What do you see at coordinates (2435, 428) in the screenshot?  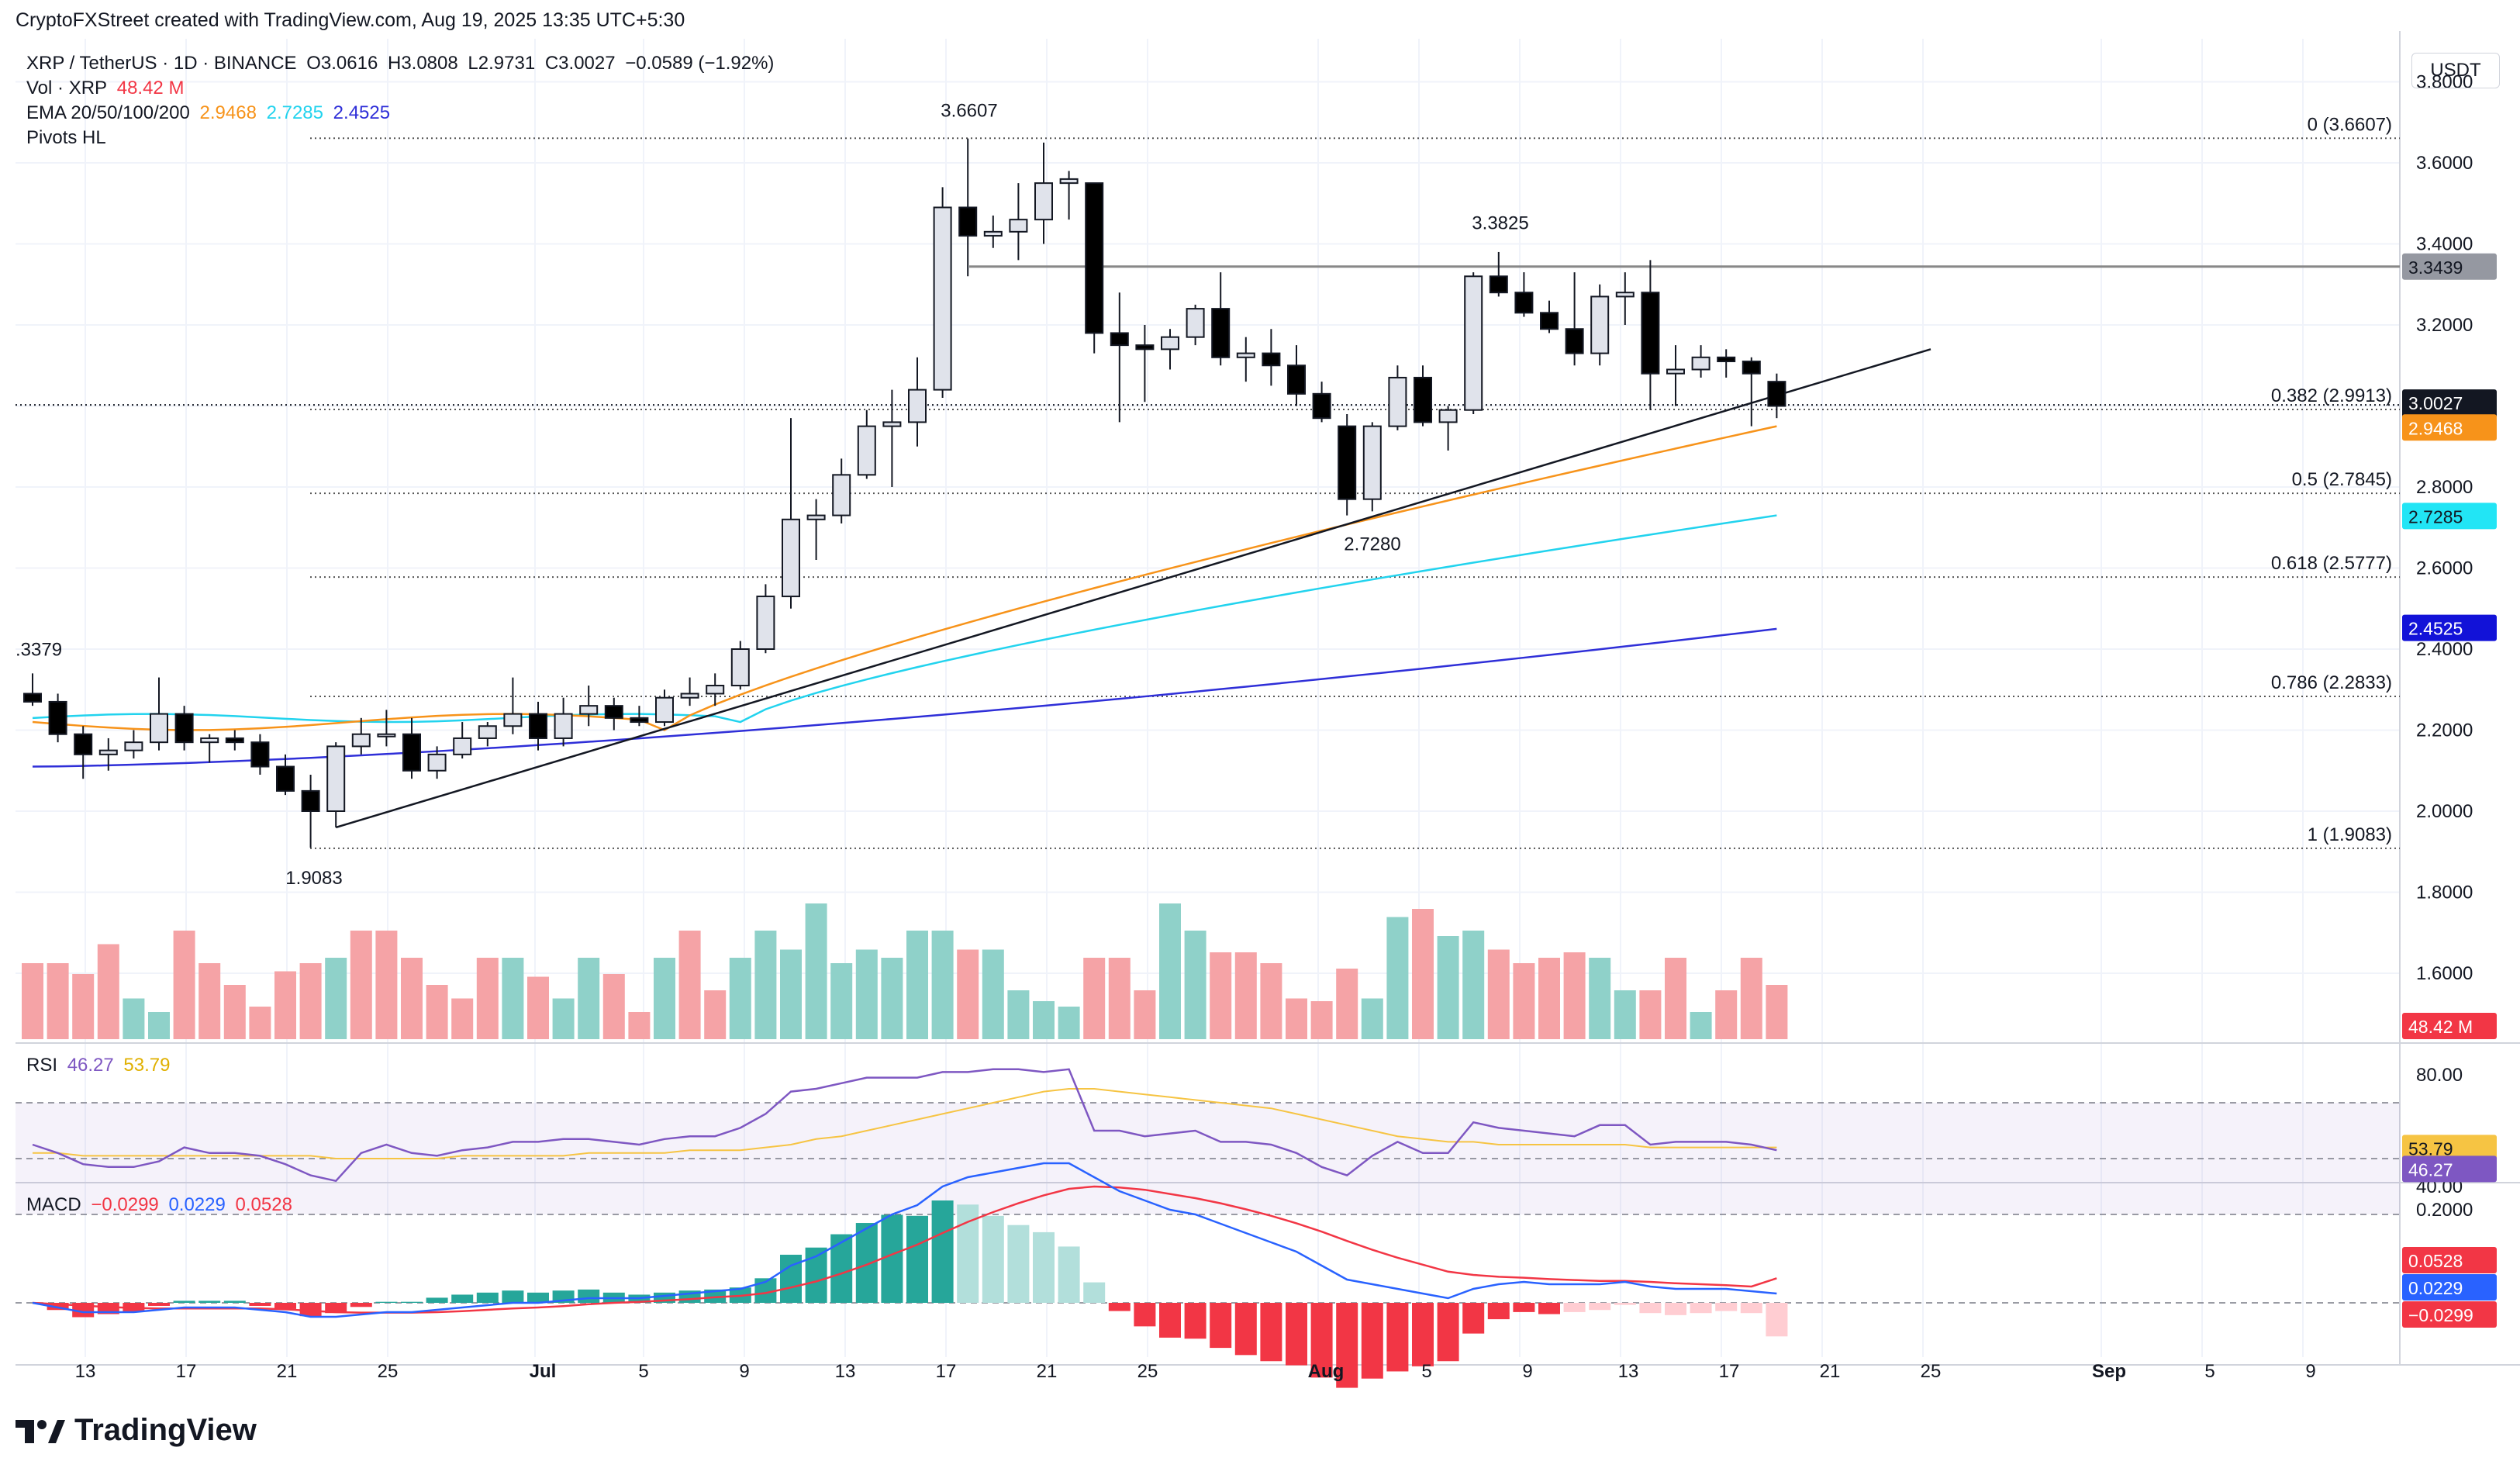 I see `ema-tag-text: 2.9468` at bounding box center [2435, 428].